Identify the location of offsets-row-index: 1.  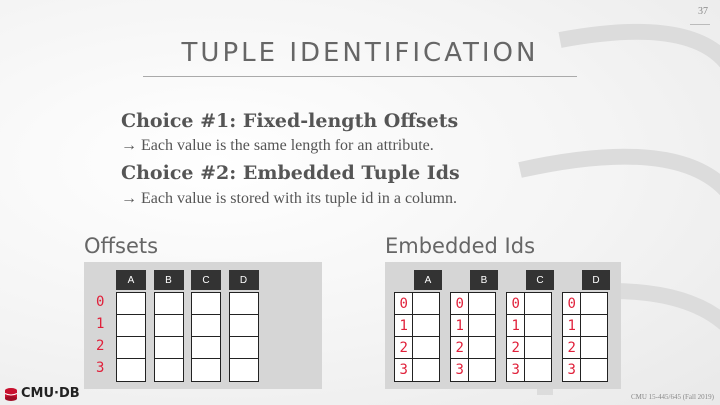
(100, 324).